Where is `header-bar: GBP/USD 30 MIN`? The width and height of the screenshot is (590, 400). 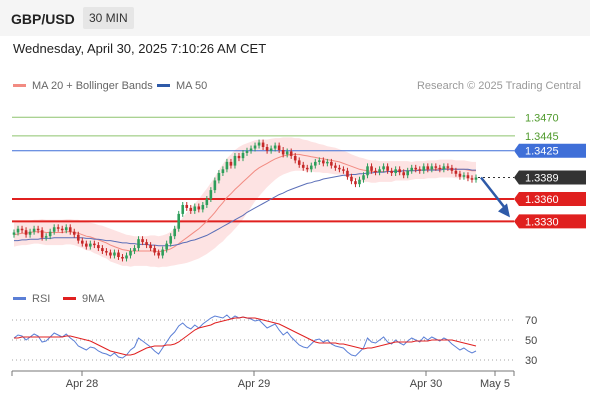
header-bar: GBP/USD 30 MIN is located at coordinates (295, 18).